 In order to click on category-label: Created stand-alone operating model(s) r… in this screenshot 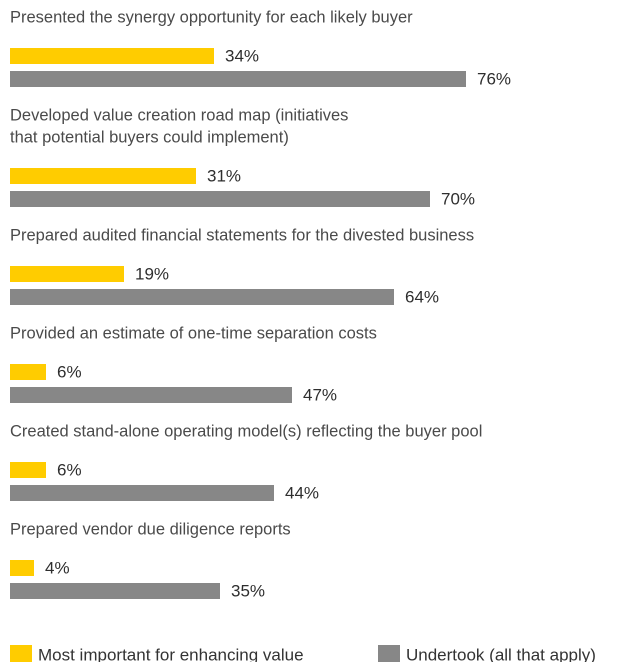, I will do `click(246, 431)`.